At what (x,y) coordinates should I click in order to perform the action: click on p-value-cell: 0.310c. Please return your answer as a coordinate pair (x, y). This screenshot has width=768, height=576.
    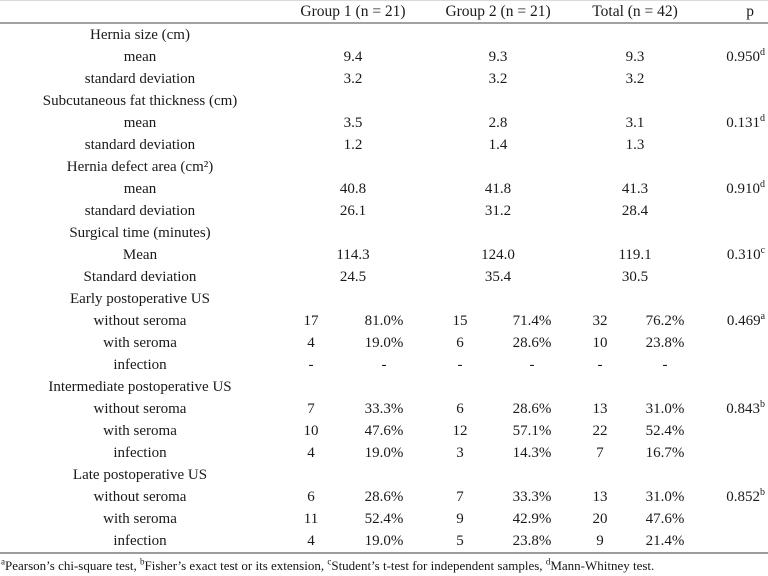
    Looking at the image, I should click on (734, 255).